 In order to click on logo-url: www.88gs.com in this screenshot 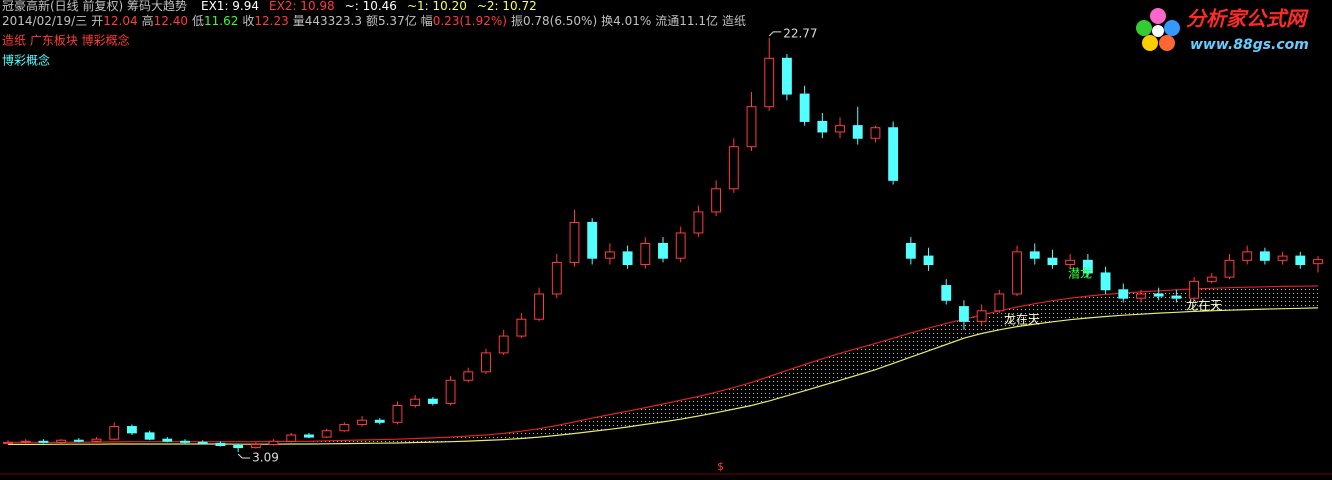, I will do `click(1249, 45)`.